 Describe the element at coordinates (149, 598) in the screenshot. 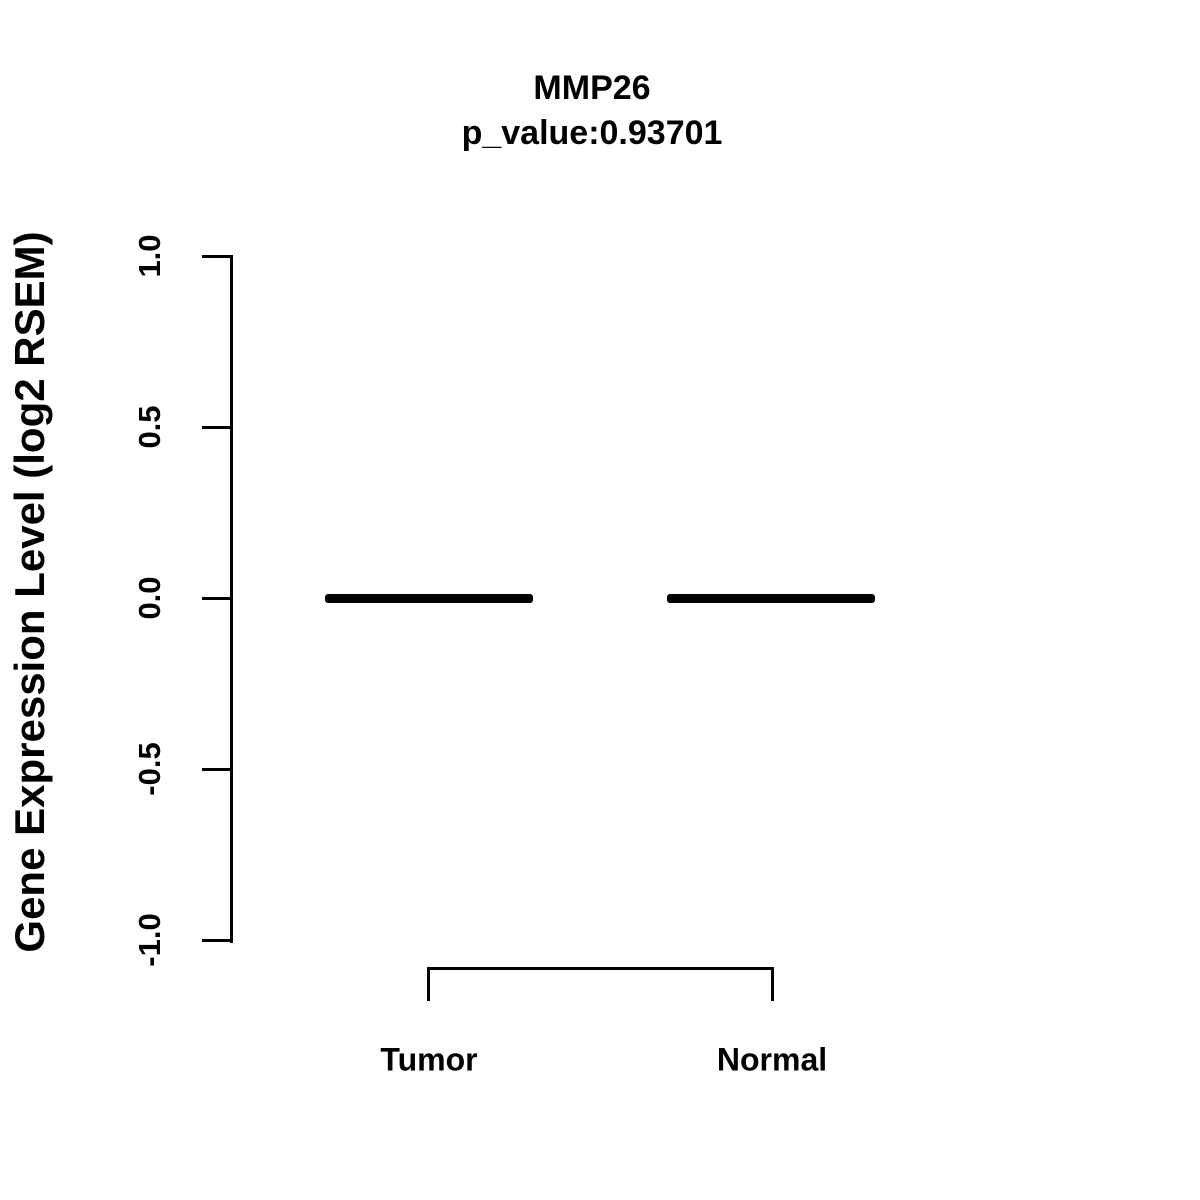

I see `y-tick-label: 0.0` at that location.